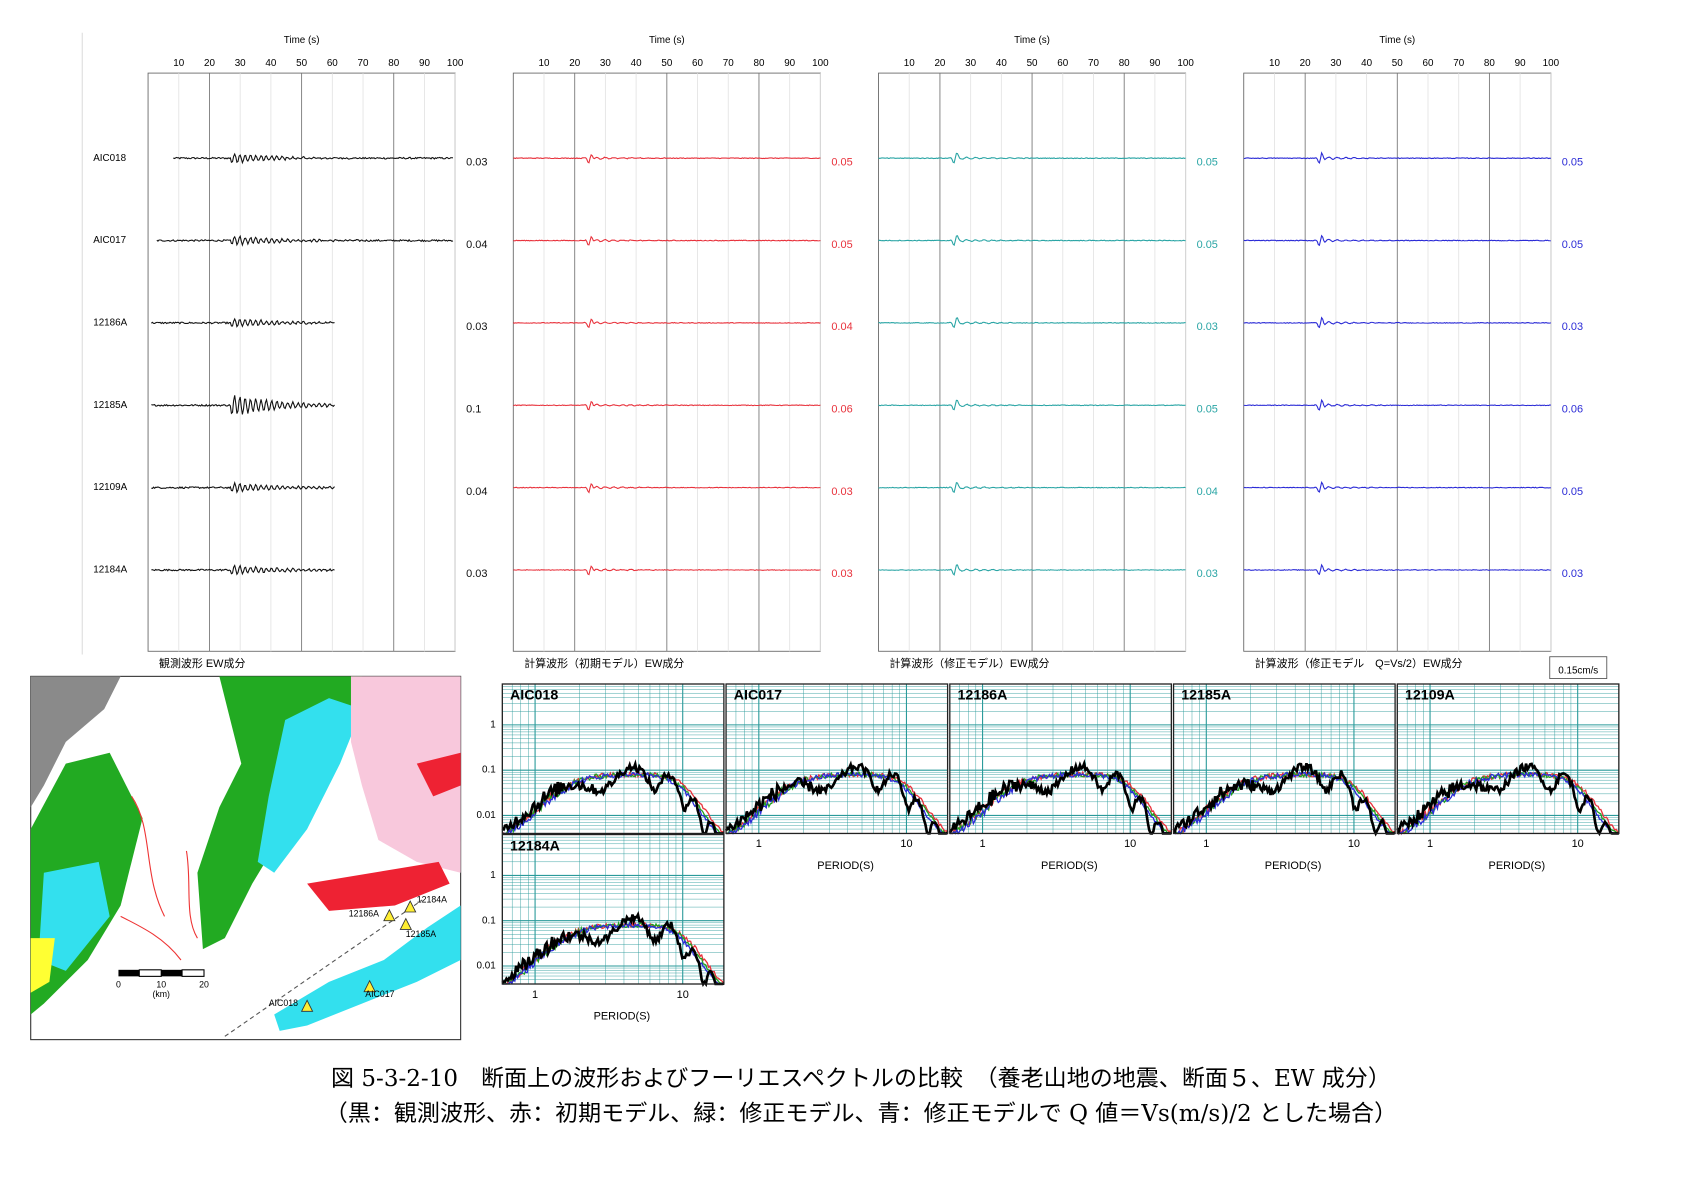 Image resolution: width=1700 pixels, height=1200 pixels. What do you see at coordinates (1206, 696) in the screenshot?
I see `panel-title: 12185A` at bounding box center [1206, 696].